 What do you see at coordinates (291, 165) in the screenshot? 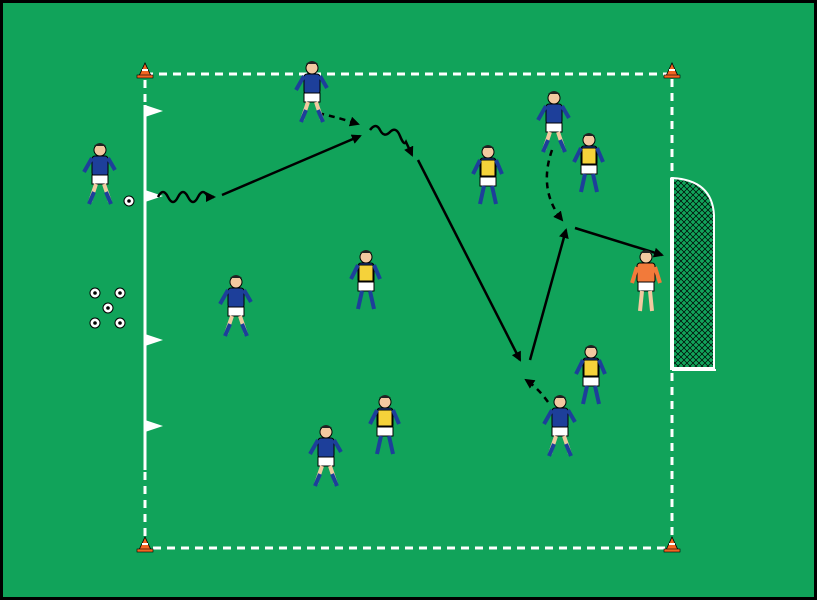
I see `run-arrow` at bounding box center [291, 165].